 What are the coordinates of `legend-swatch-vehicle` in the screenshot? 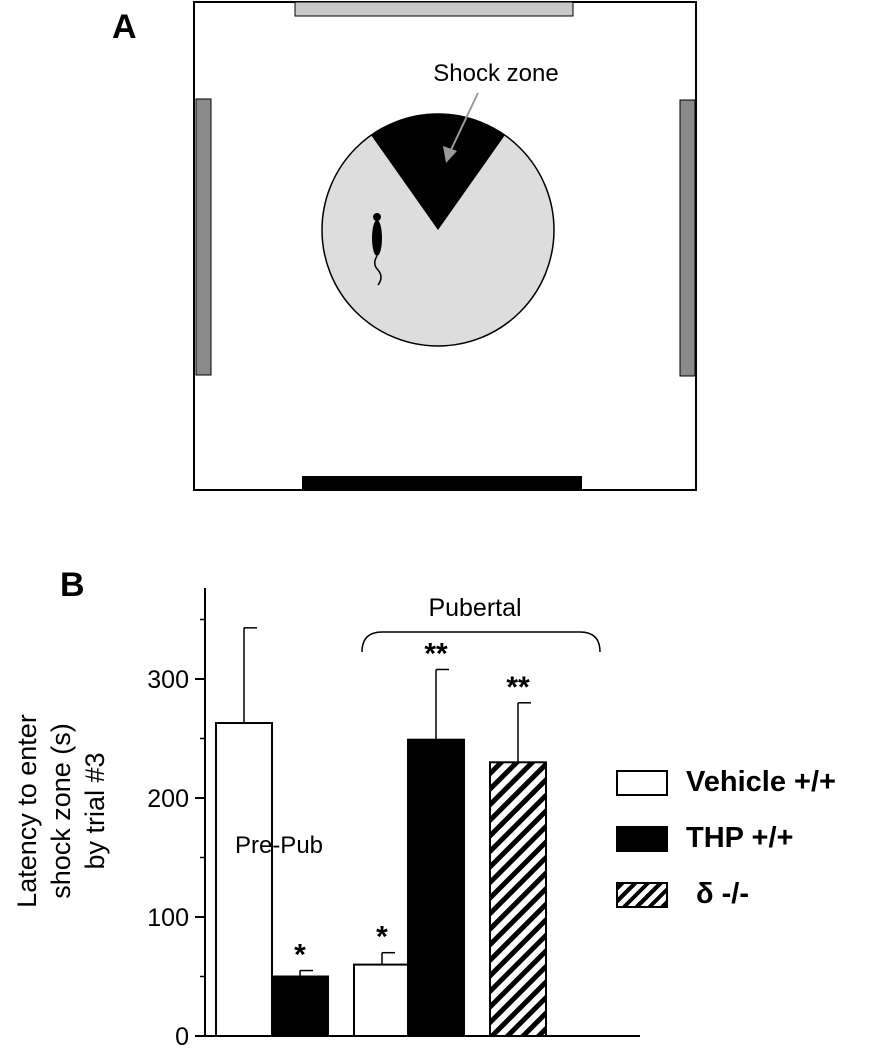 It's located at (642, 783).